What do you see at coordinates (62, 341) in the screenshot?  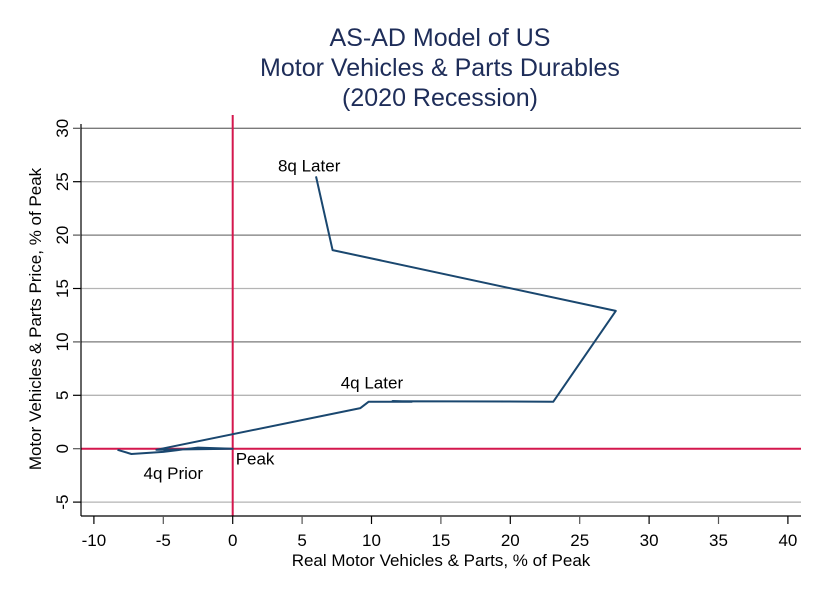 I see `y-tick-label: 10` at bounding box center [62, 341].